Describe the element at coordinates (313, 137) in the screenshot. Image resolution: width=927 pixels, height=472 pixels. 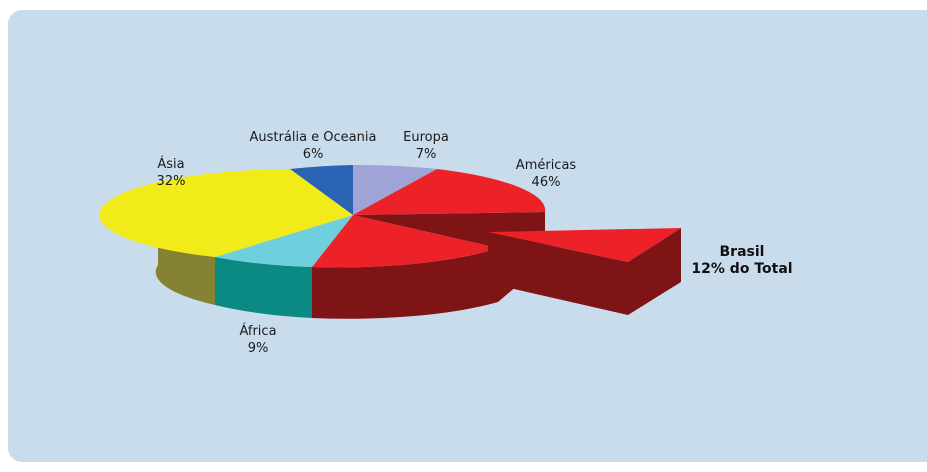
I see `label-australia-name: Austrália e Oceania` at that location.